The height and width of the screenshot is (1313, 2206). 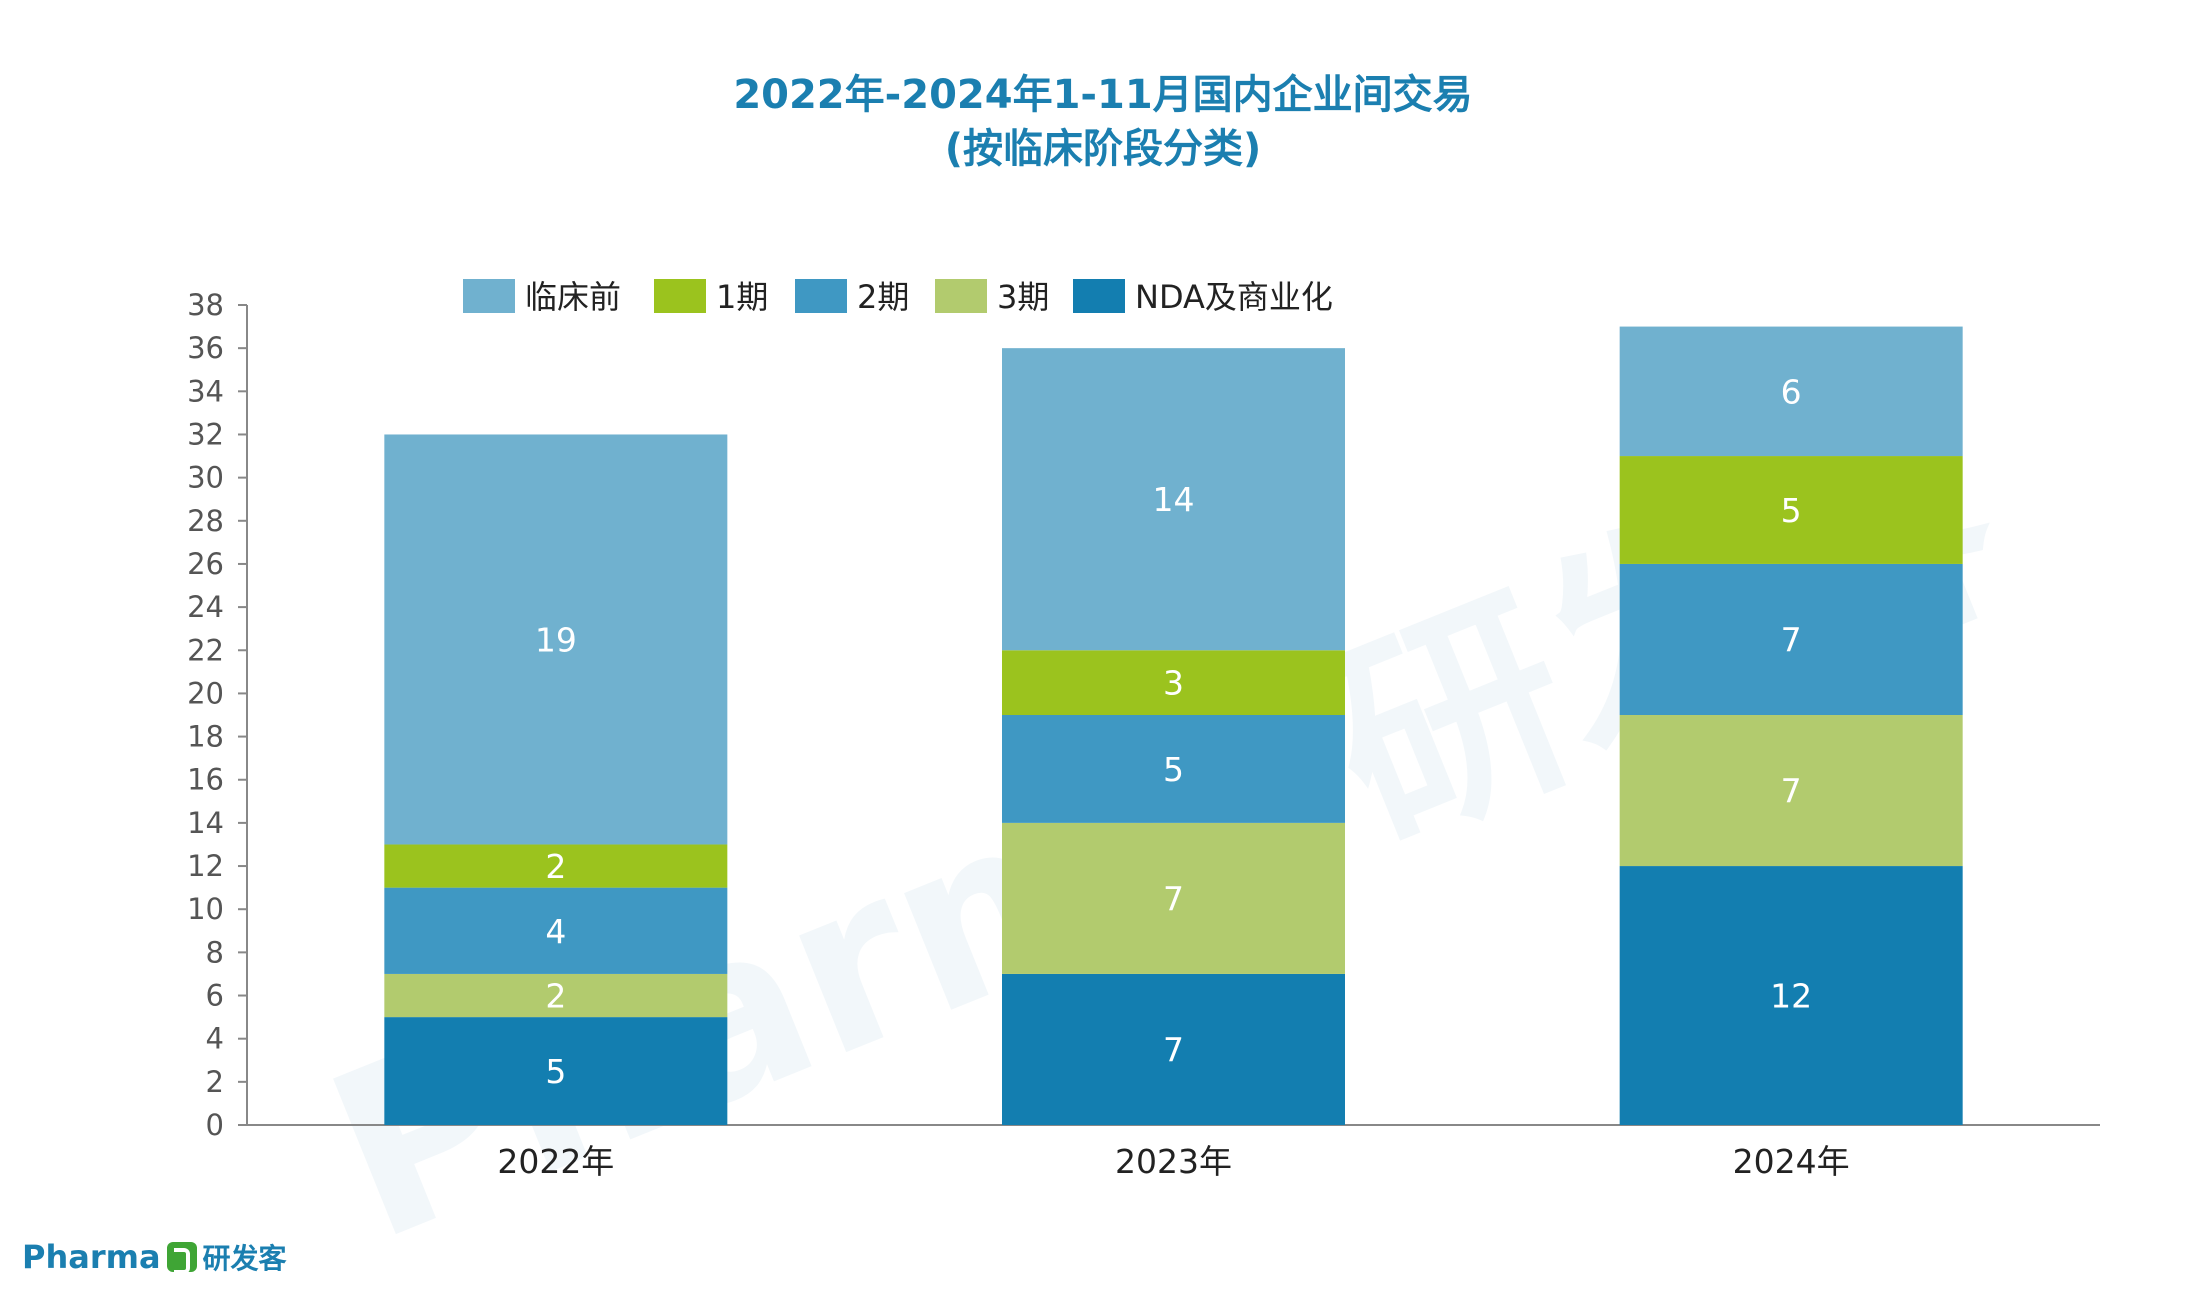 What do you see at coordinates (91, 1257) in the screenshot?
I see `brand-name: Pharma` at bounding box center [91, 1257].